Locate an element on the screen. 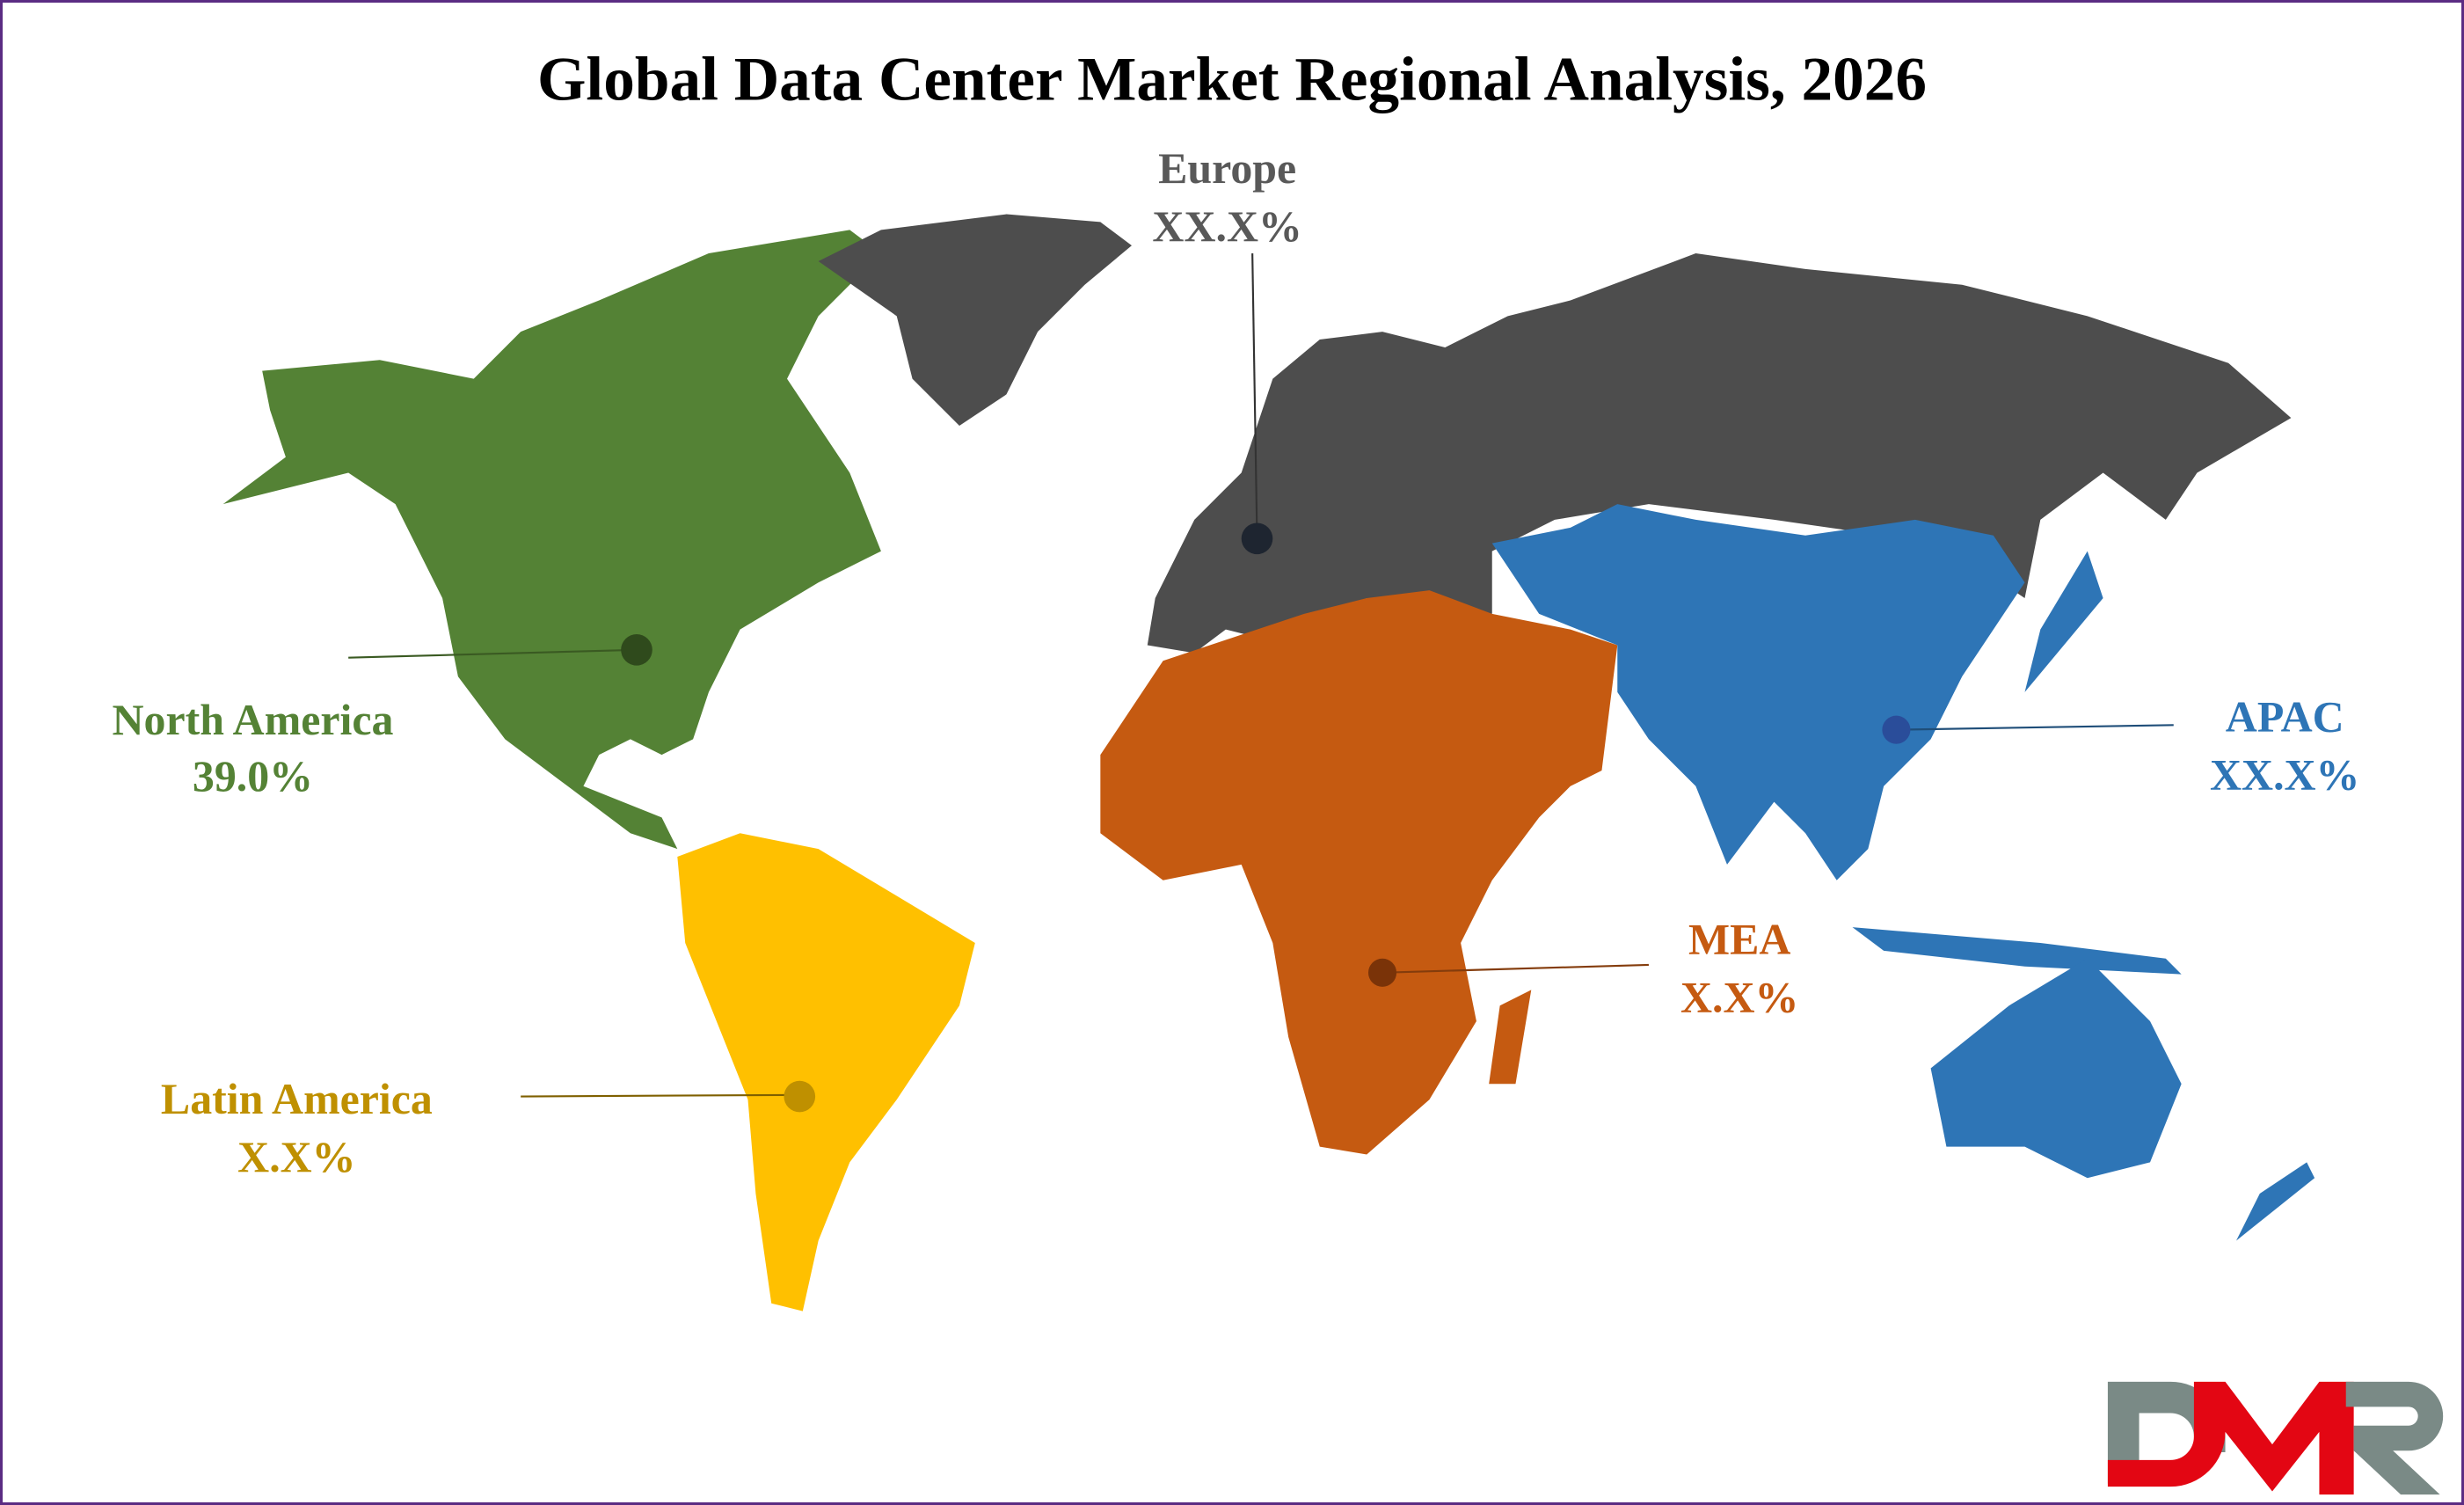  latin-america-value: X.X% is located at coordinates (296, 1157).